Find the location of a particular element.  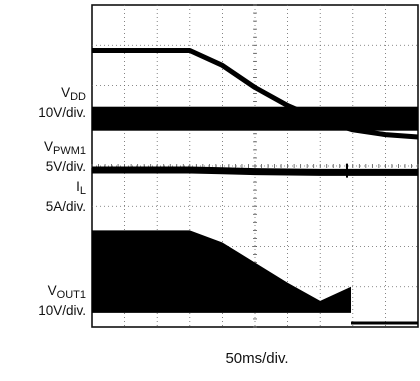

il-scale: 5A/div. is located at coordinates (65, 206).